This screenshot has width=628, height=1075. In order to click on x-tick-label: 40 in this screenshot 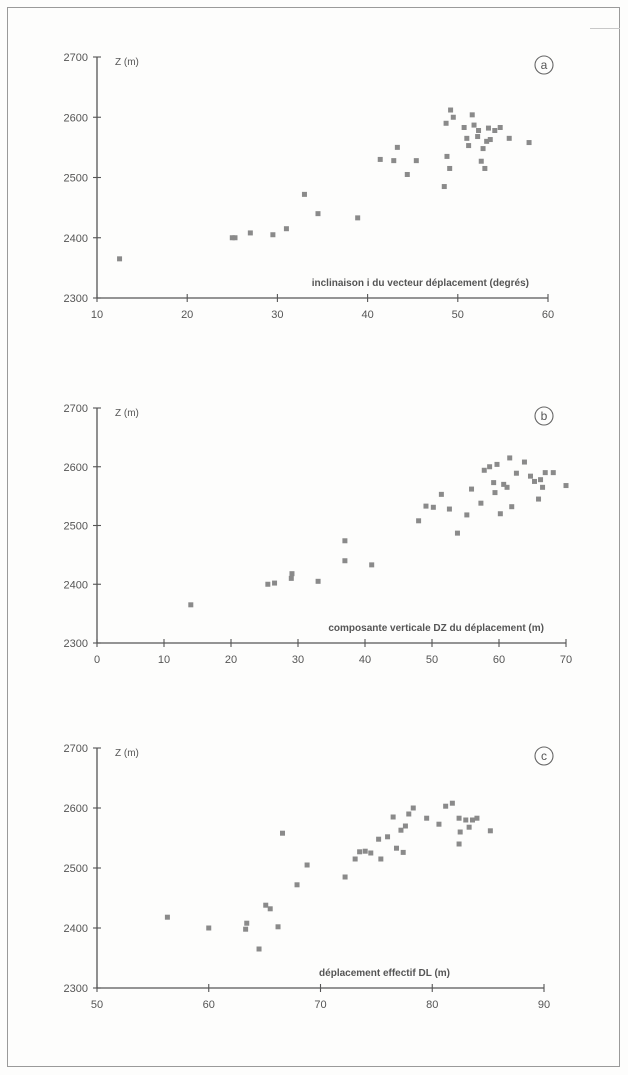, I will do `click(367, 315)`.